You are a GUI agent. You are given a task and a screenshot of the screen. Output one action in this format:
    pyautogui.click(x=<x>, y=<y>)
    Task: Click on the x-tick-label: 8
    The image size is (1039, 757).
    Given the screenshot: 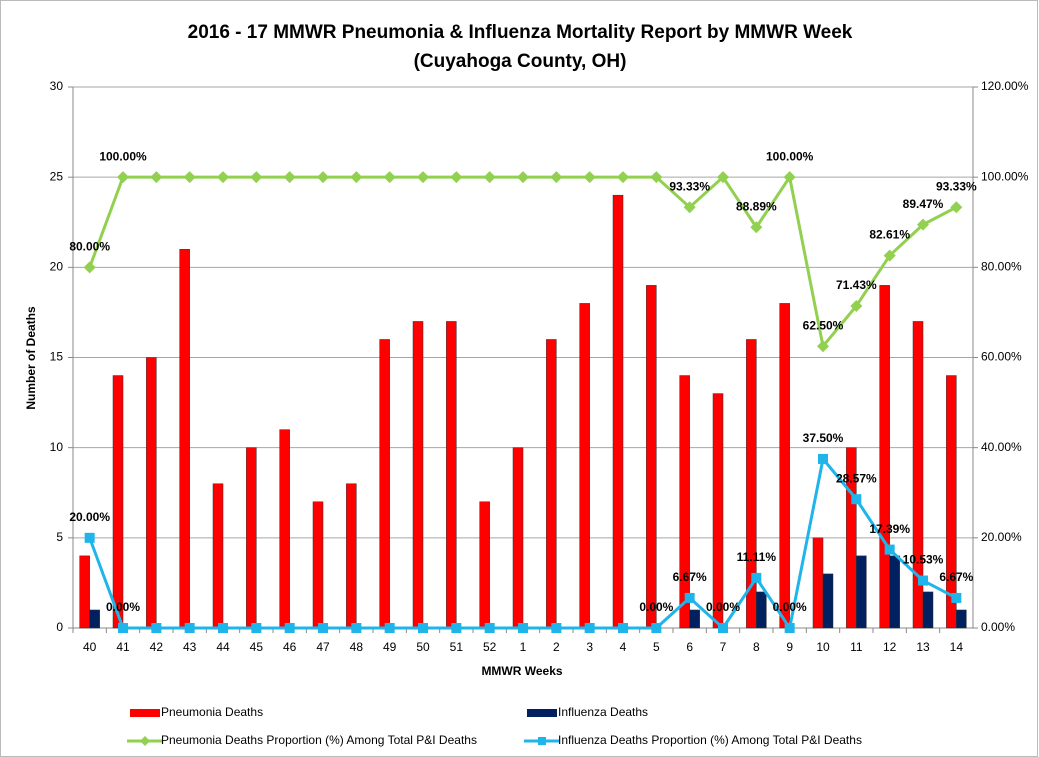 What is the action you would take?
    pyautogui.click(x=756, y=647)
    